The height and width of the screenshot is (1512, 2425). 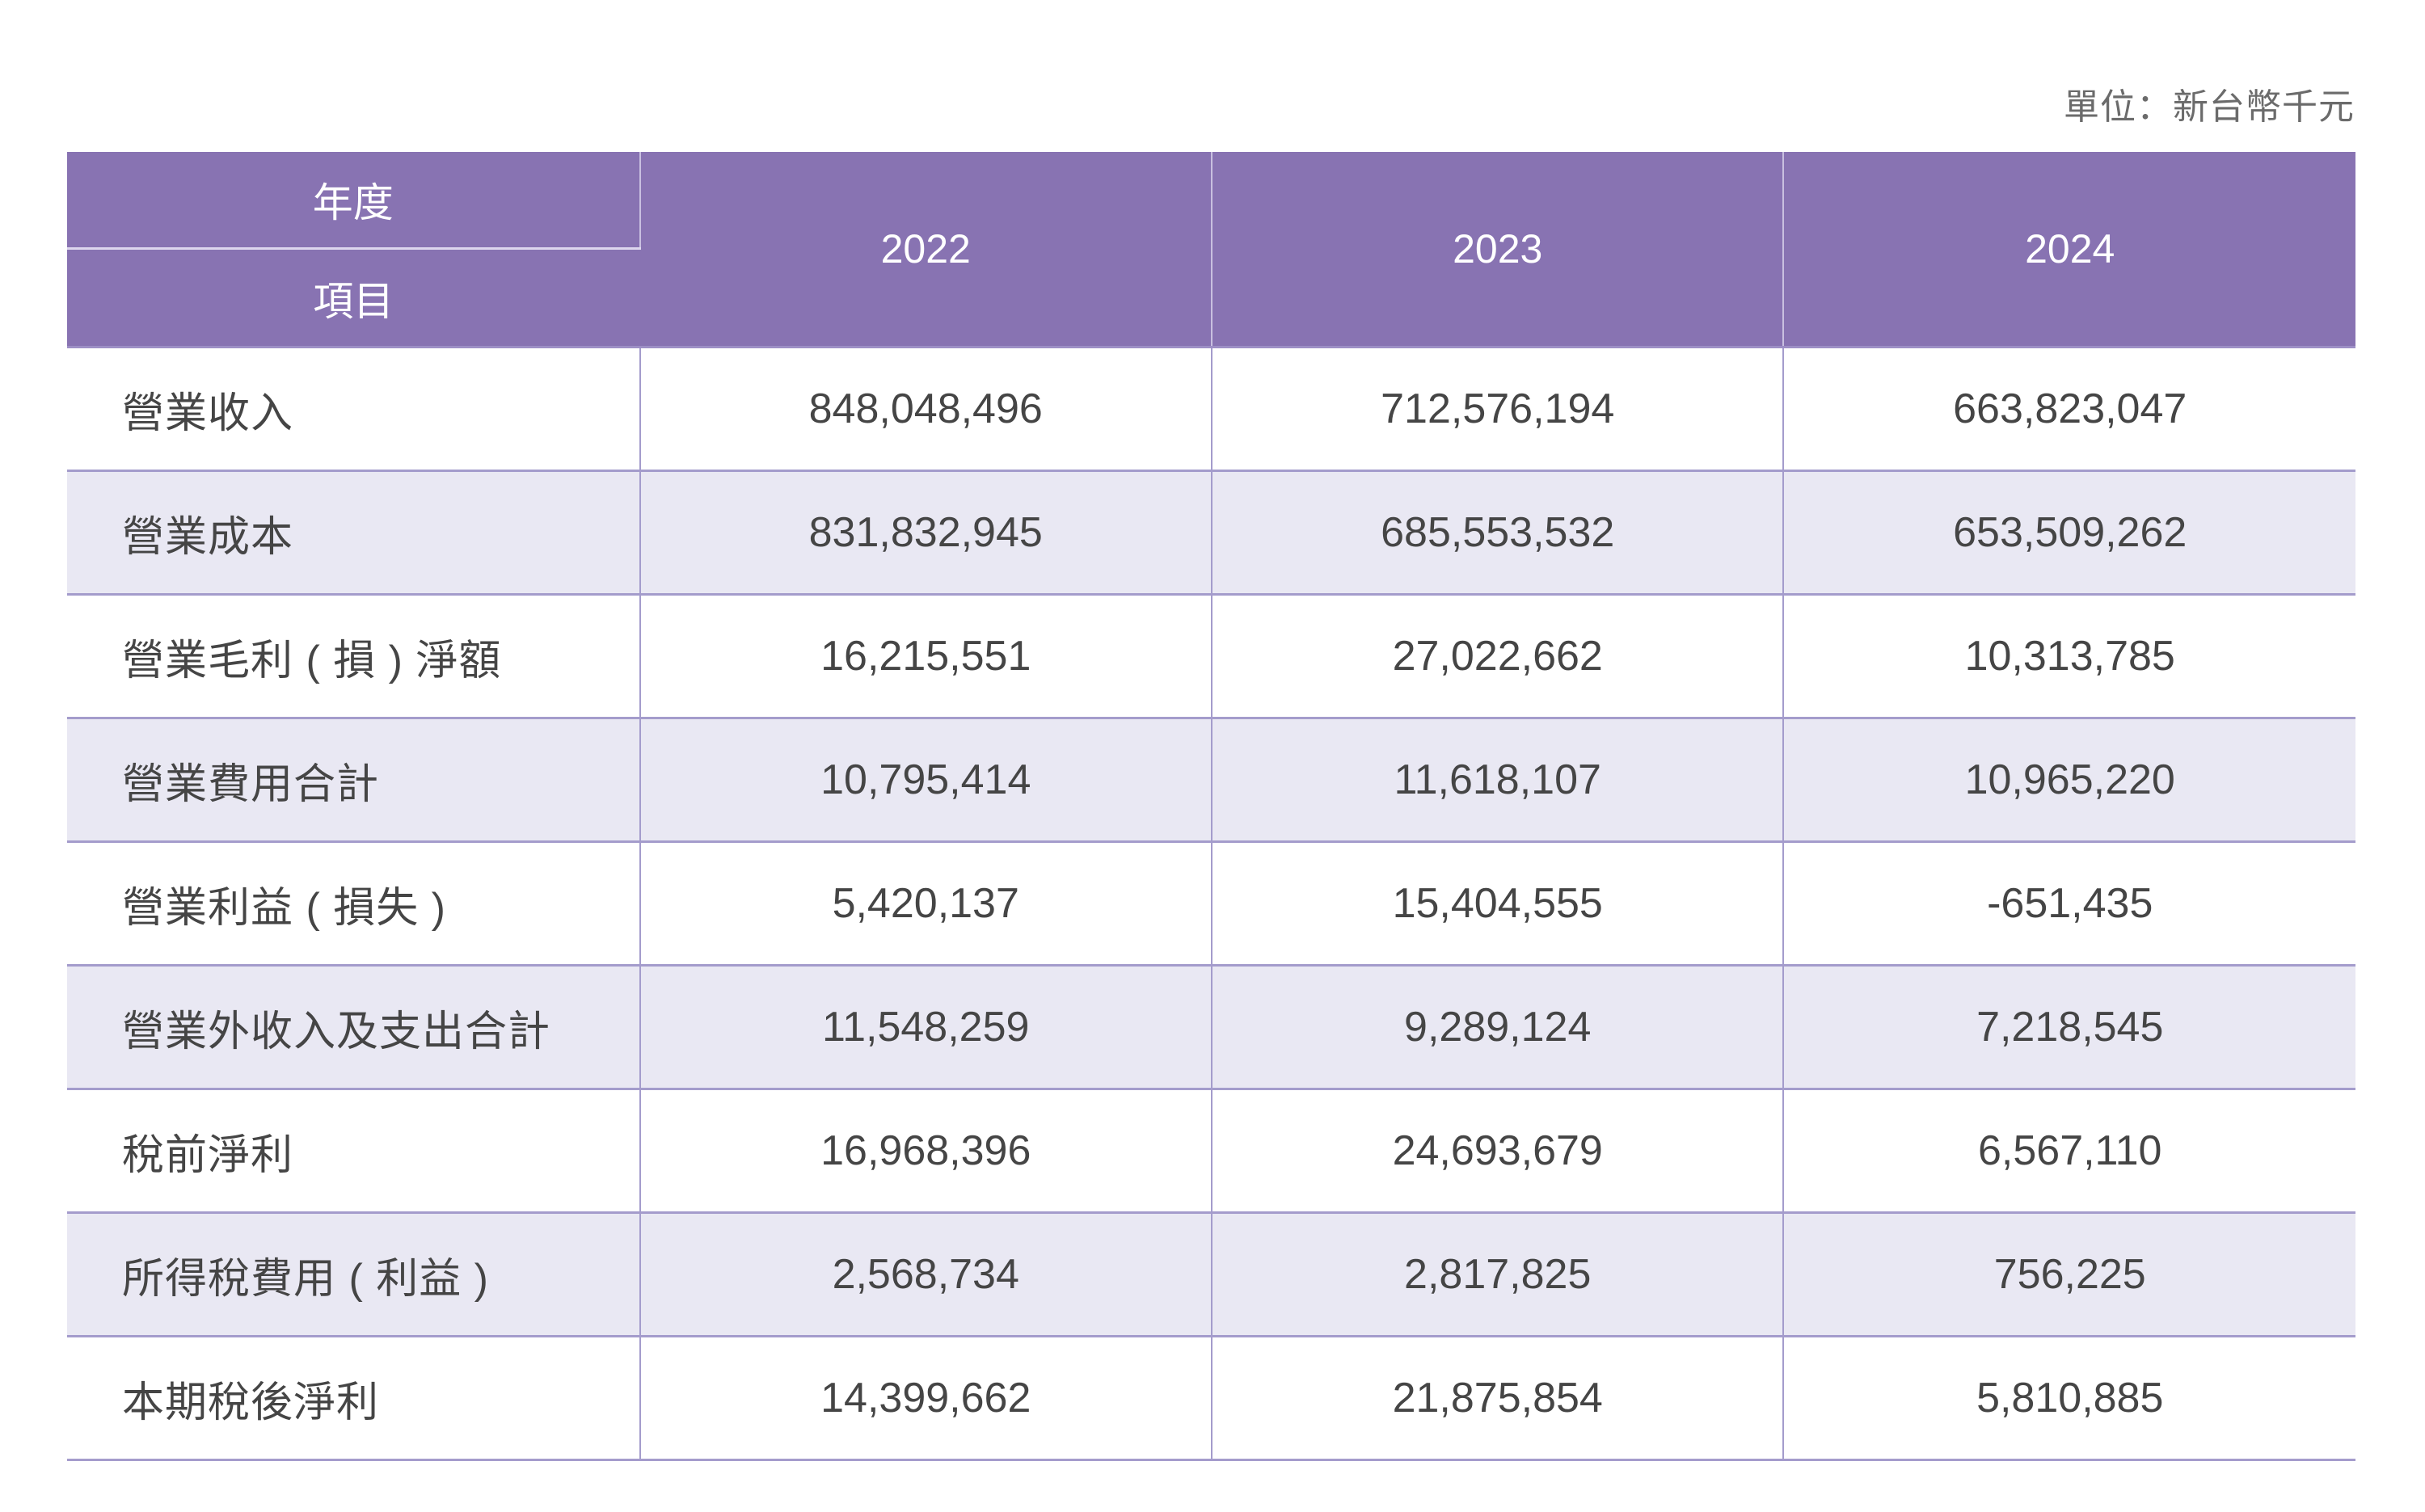 I want to click on row-value-2024: 756,225, so click(x=2069, y=1274).